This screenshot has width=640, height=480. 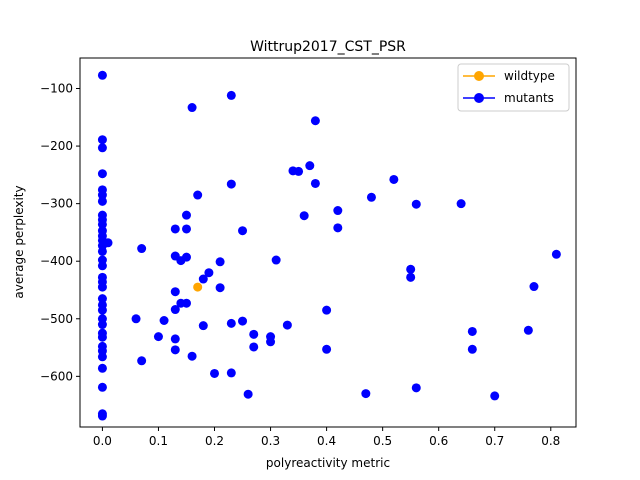 What do you see at coordinates (102, 441) in the screenshot?
I see `x-tick-label: 0.0` at bounding box center [102, 441].